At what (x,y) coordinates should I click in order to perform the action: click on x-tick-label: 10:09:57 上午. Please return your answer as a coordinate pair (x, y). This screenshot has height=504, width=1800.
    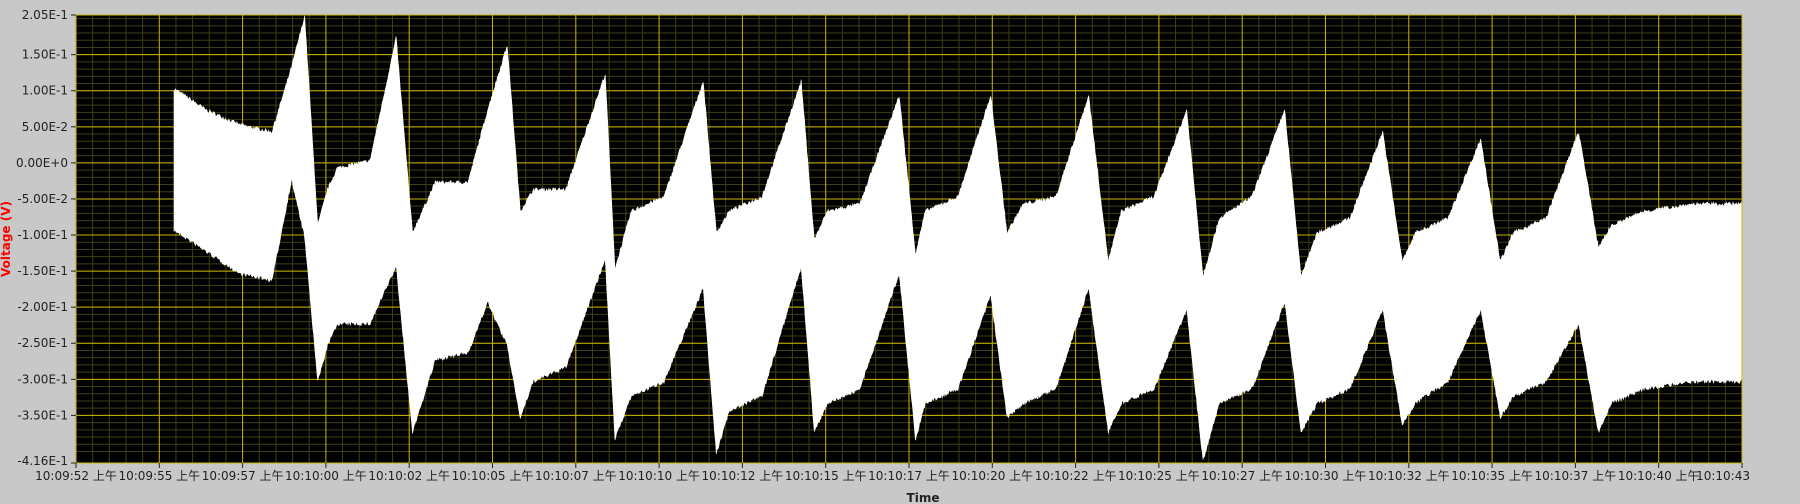
    Looking at the image, I should click on (243, 476).